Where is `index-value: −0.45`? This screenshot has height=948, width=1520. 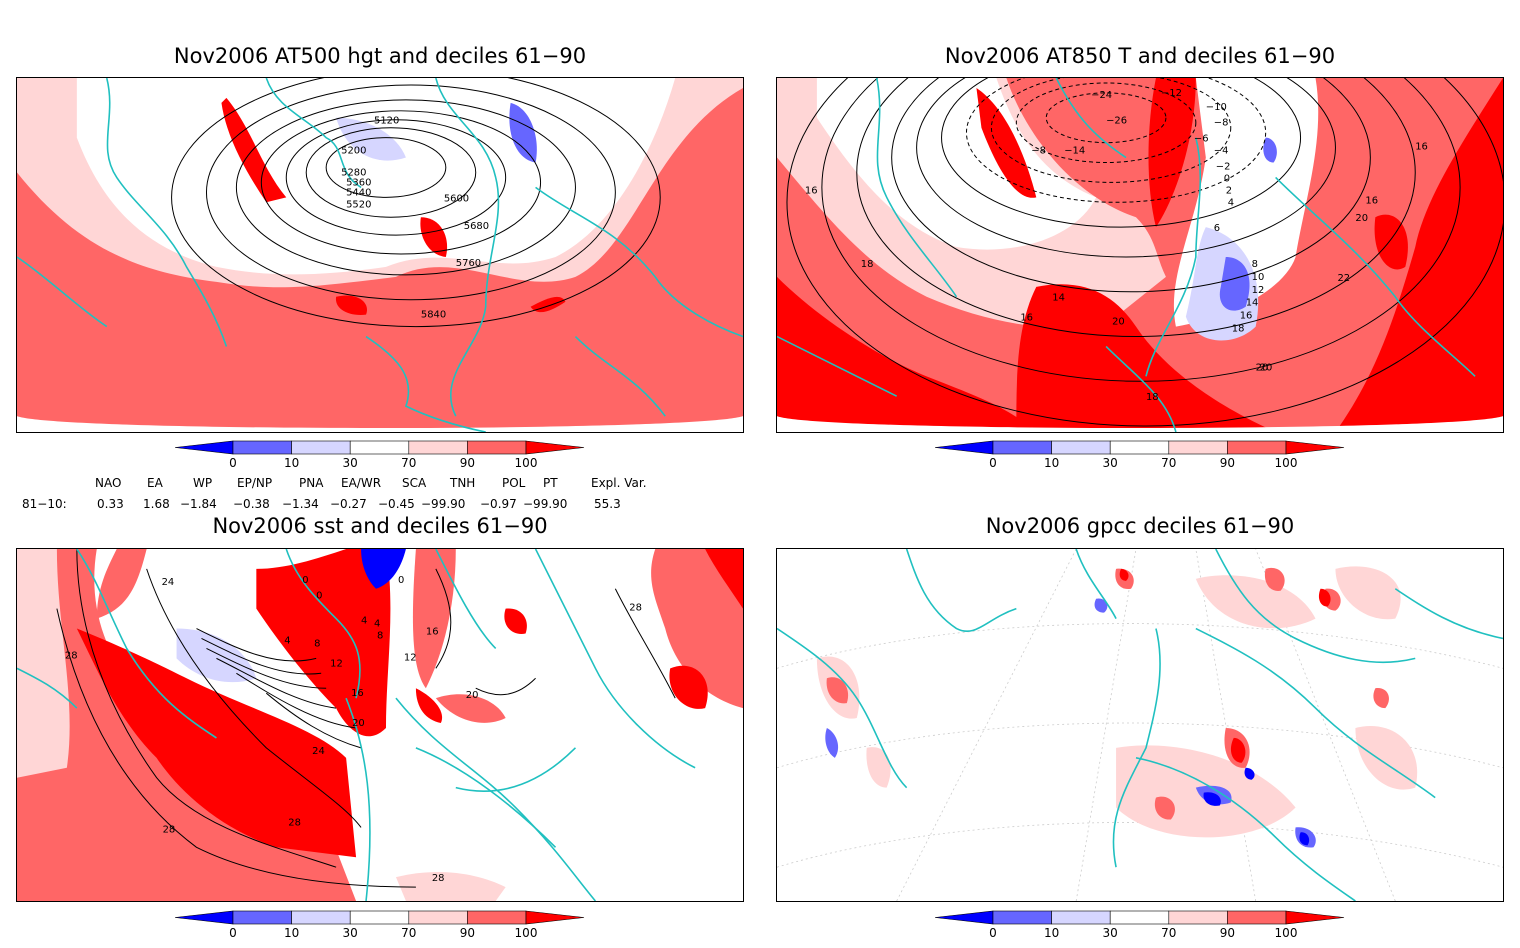 index-value: −0.45 is located at coordinates (396, 504).